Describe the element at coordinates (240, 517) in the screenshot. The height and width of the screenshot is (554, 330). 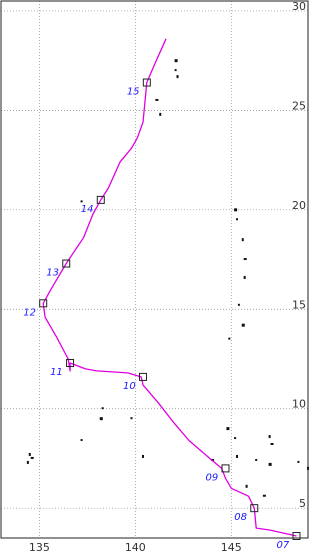
I see `day-label: 08` at that location.